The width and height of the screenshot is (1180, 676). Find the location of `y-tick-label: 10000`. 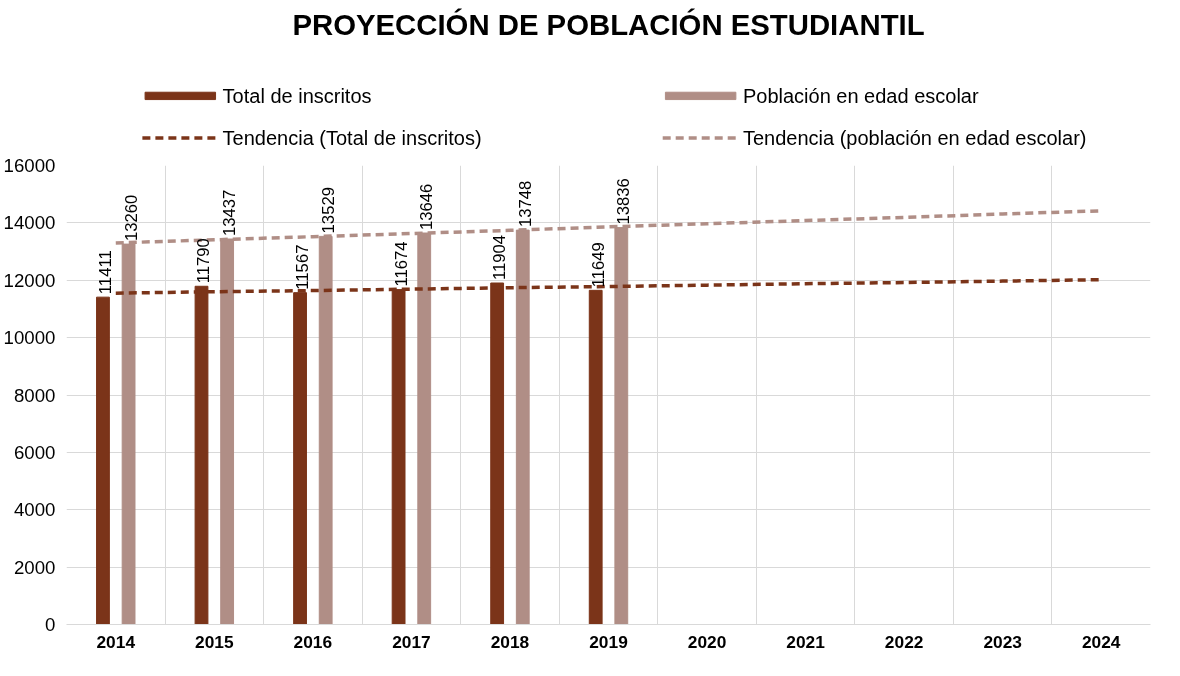

y-tick-label: 10000 is located at coordinates (29, 338).